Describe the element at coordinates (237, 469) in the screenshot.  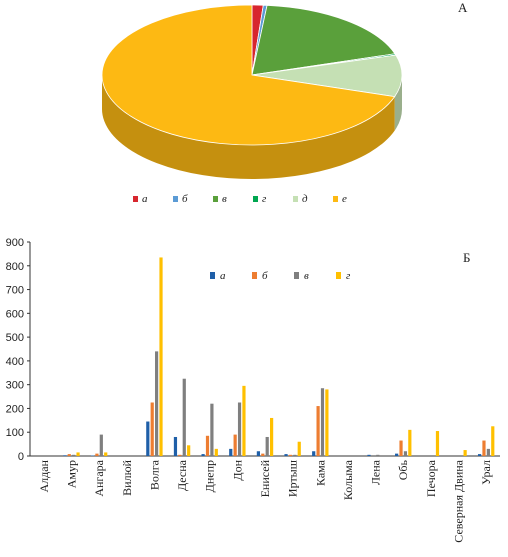
I see `x-category-label: Дон` at that location.